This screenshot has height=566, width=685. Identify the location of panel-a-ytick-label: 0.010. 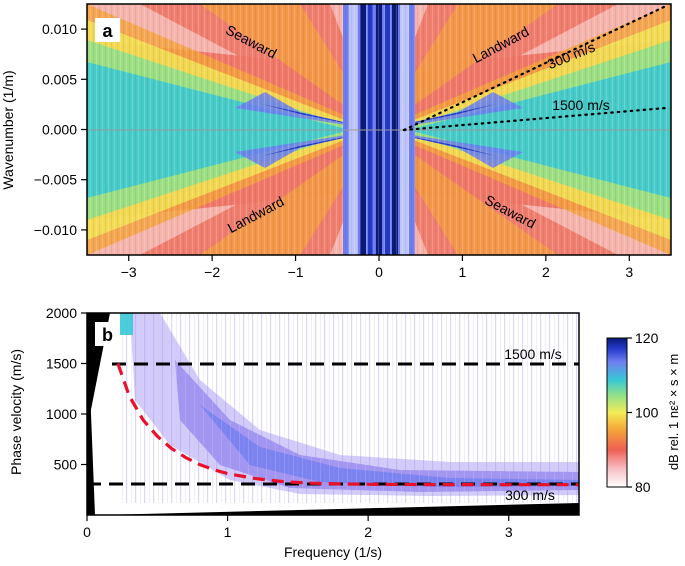
(59, 29).